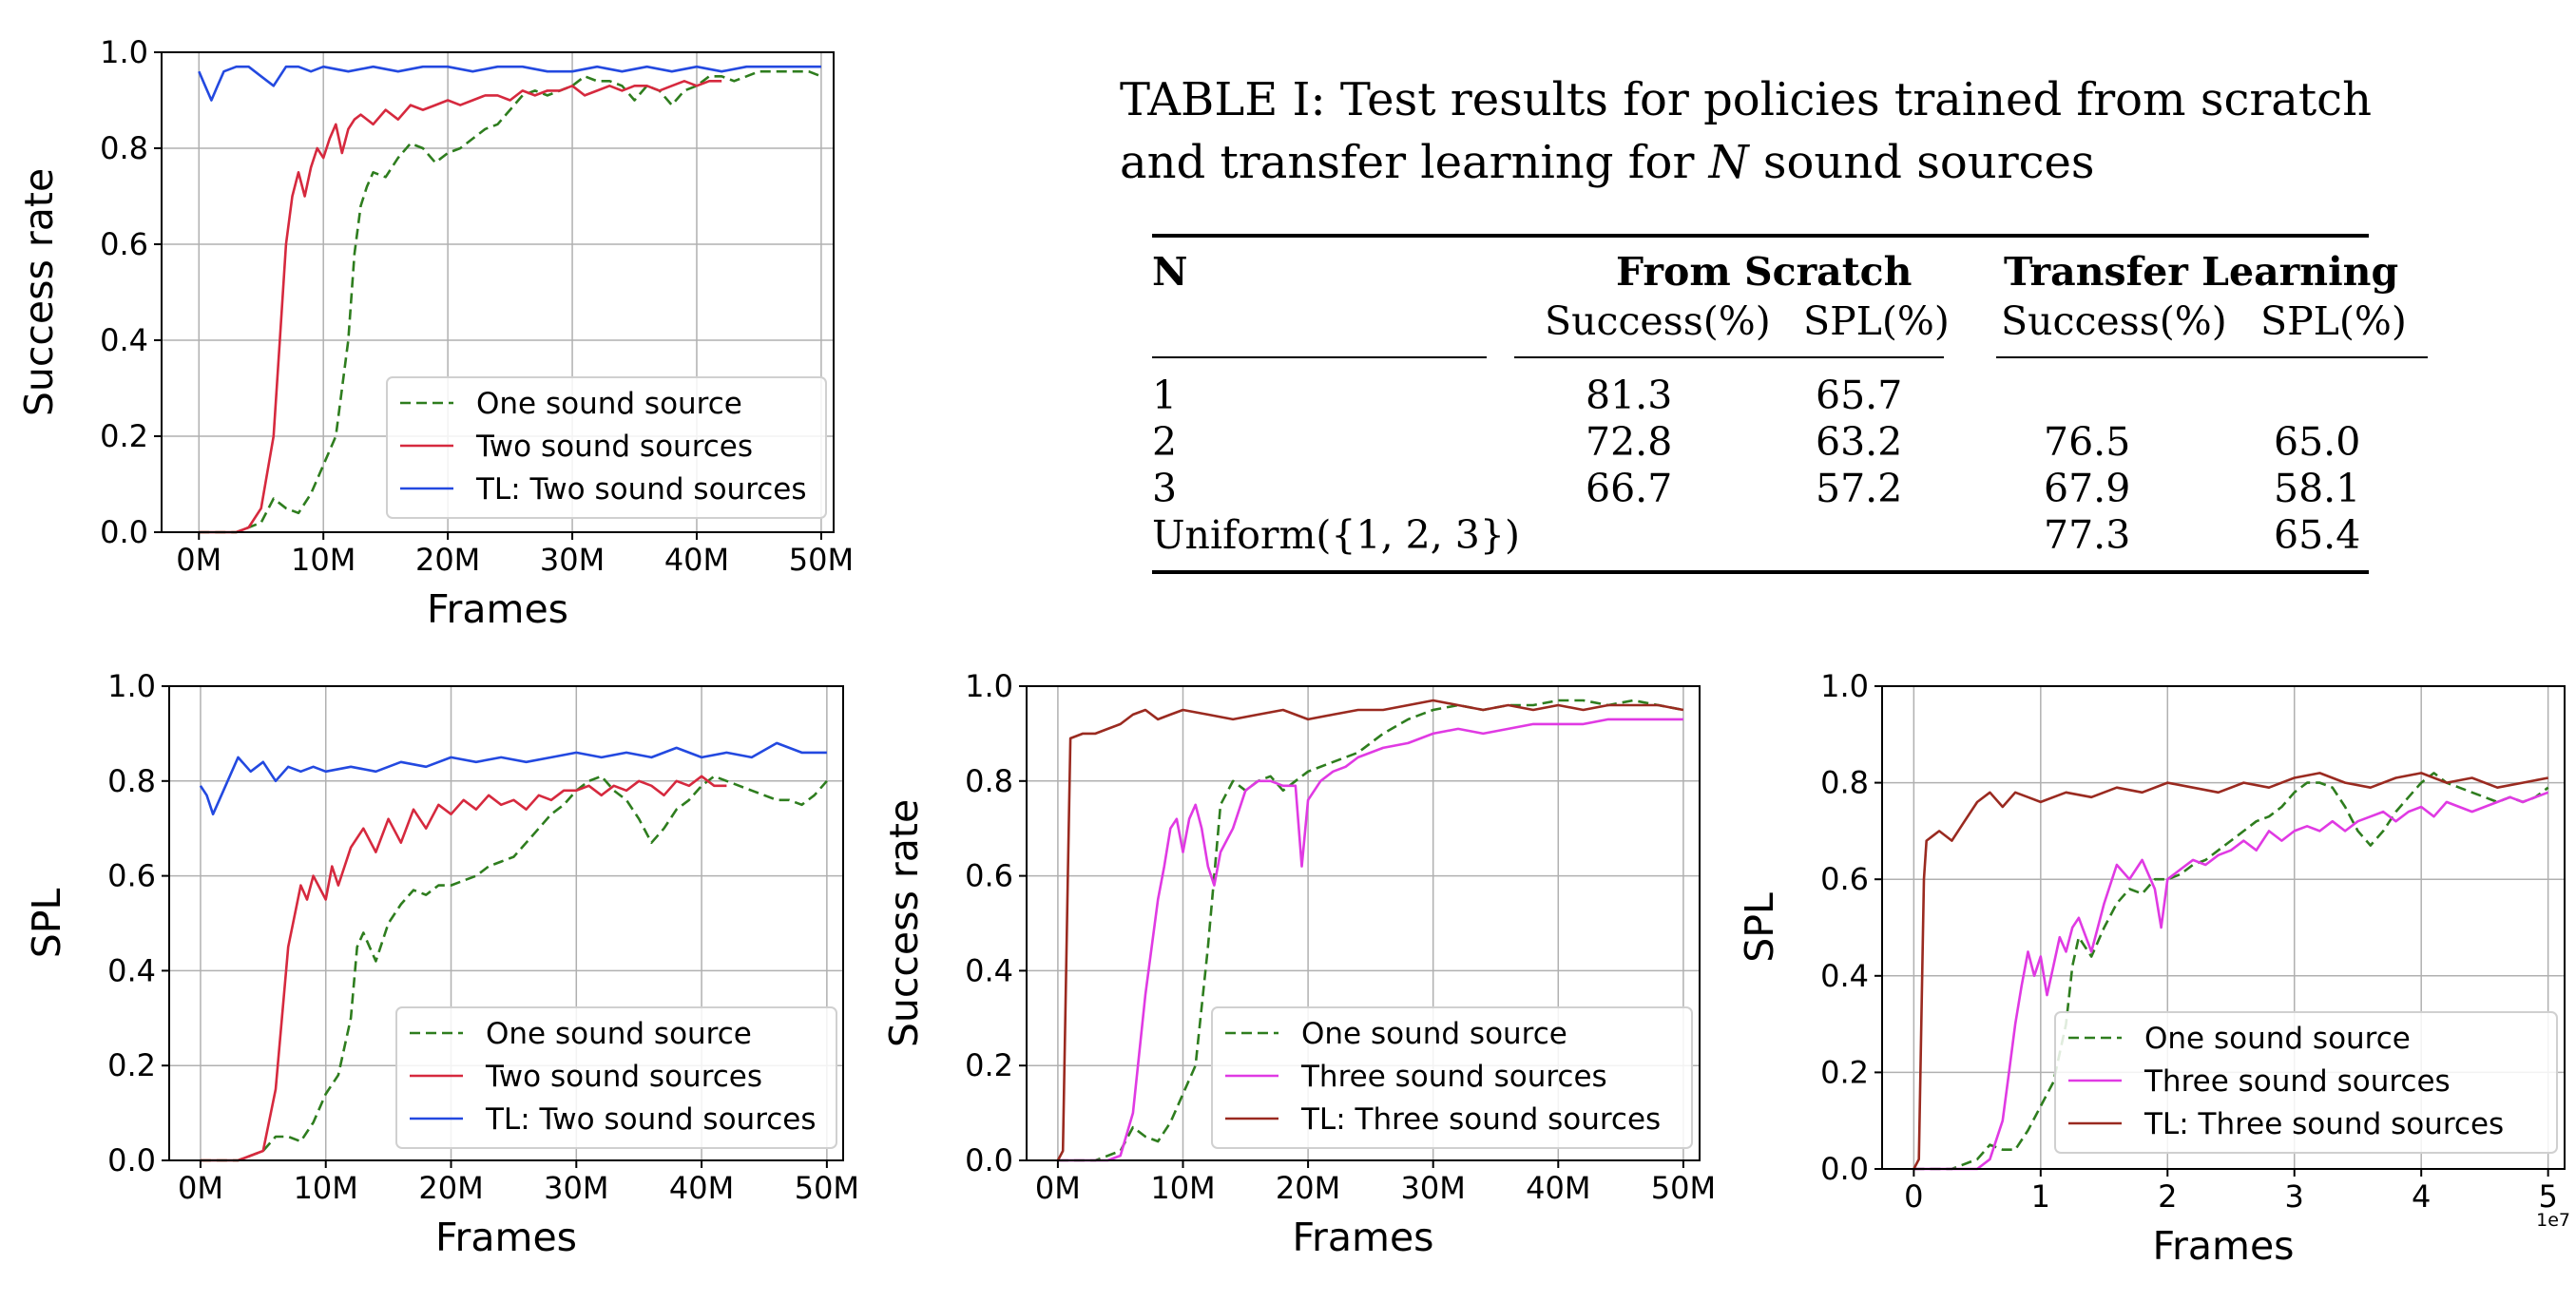 This screenshot has width=2576, height=1302. What do you see at coordinates (2201, 272) in the screenshot?
I see `header-transfer-learning: Transfer Learning` at bounding box center [2201, 272].